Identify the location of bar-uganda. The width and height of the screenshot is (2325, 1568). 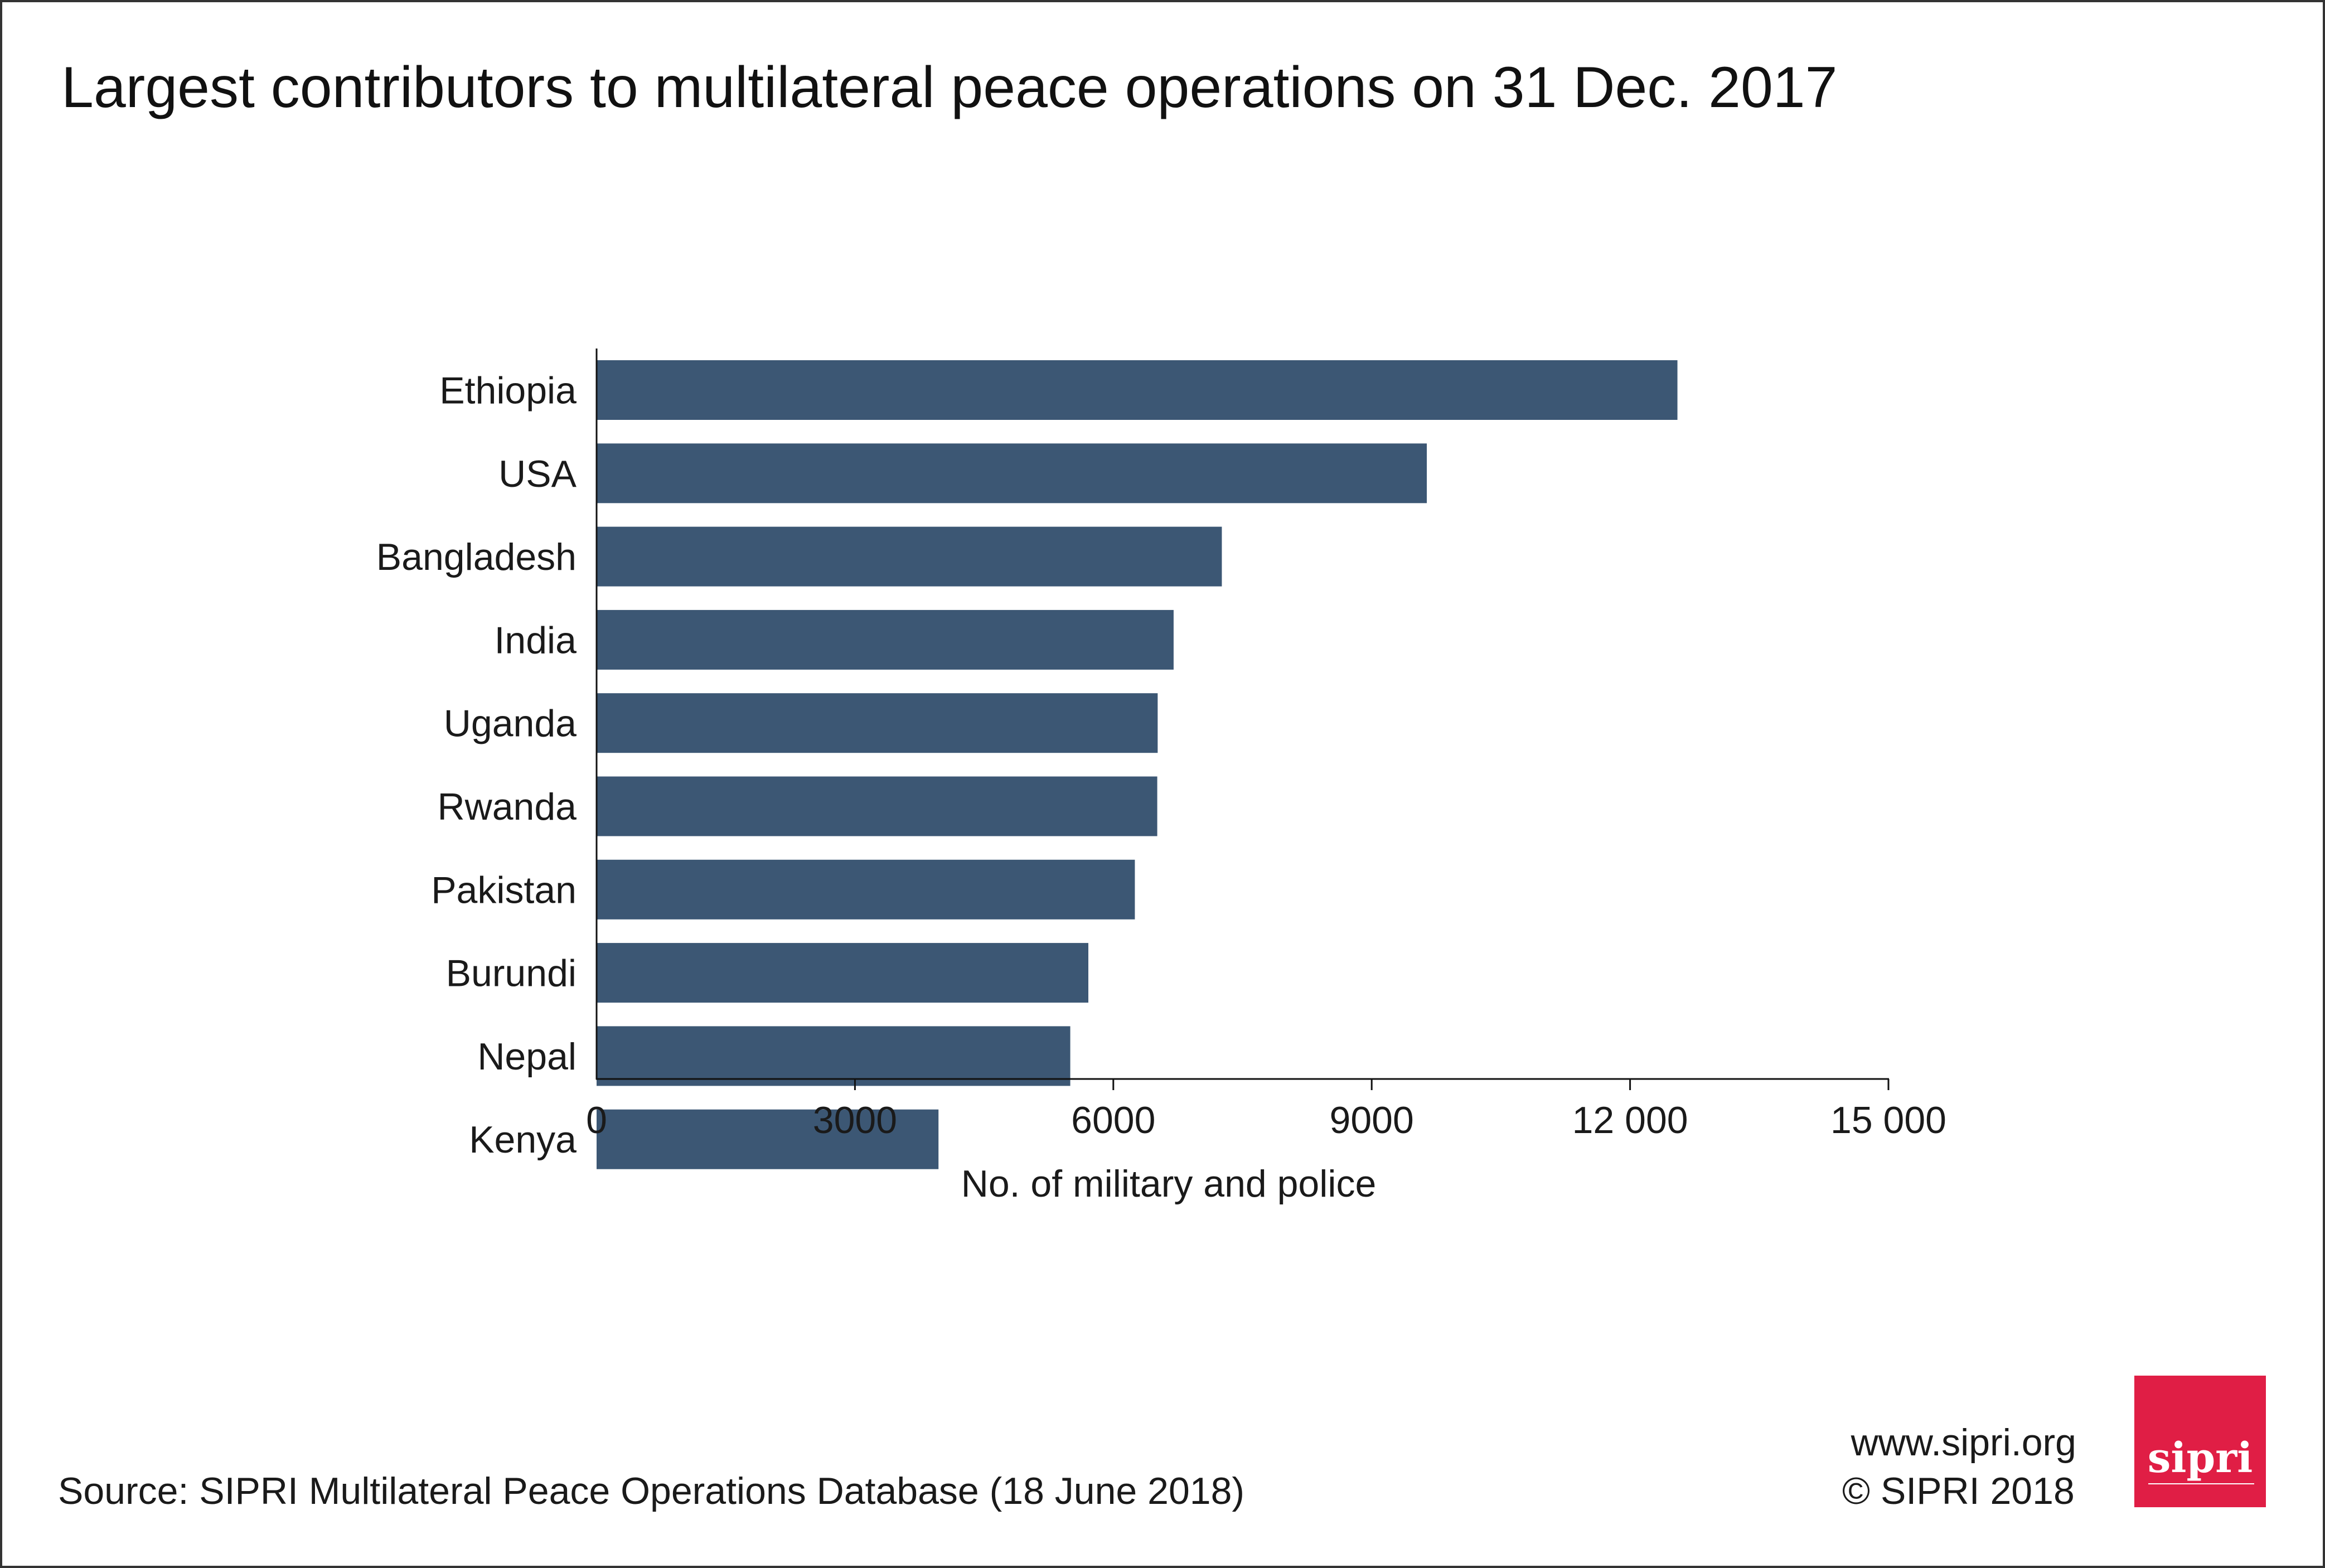
(877, 723).